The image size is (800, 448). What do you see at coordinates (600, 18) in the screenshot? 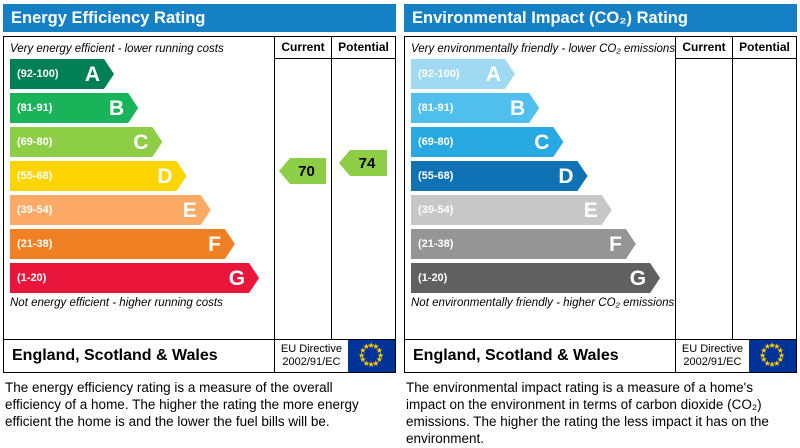
I see `environmental-panel-title: Environmental Impact (CO₂) Rating` at bounding box center [600, 18].